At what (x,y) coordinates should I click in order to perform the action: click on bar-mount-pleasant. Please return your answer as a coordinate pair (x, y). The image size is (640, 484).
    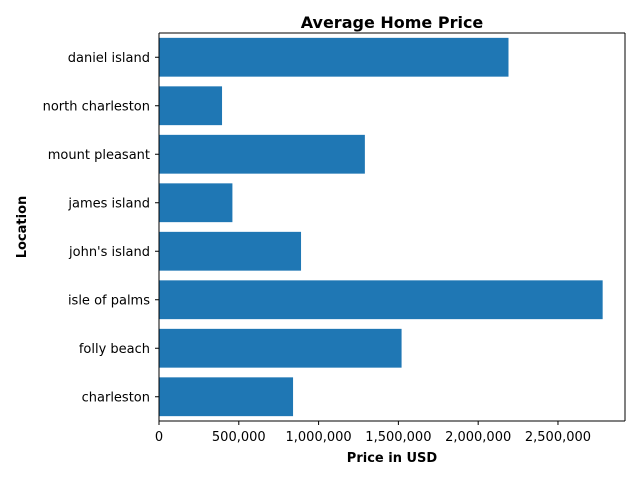
    Looking at the image, I should click on (262, 154).